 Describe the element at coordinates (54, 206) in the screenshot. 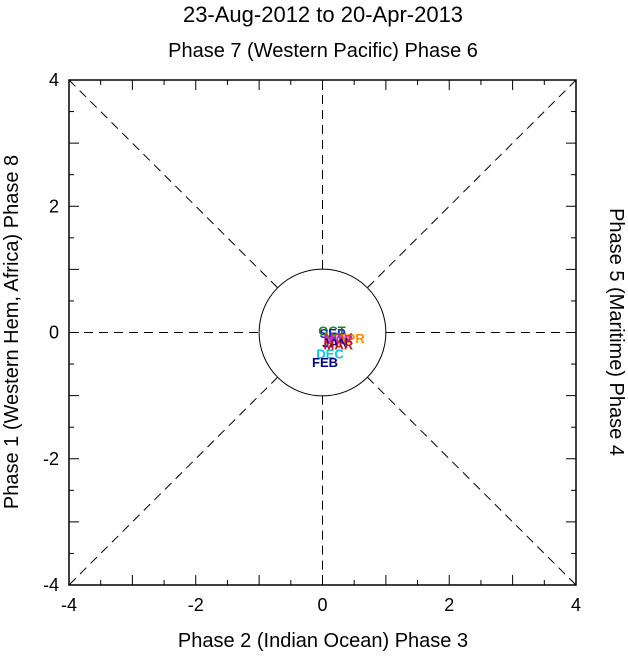

I see `y-tick-label: 2` at that location.